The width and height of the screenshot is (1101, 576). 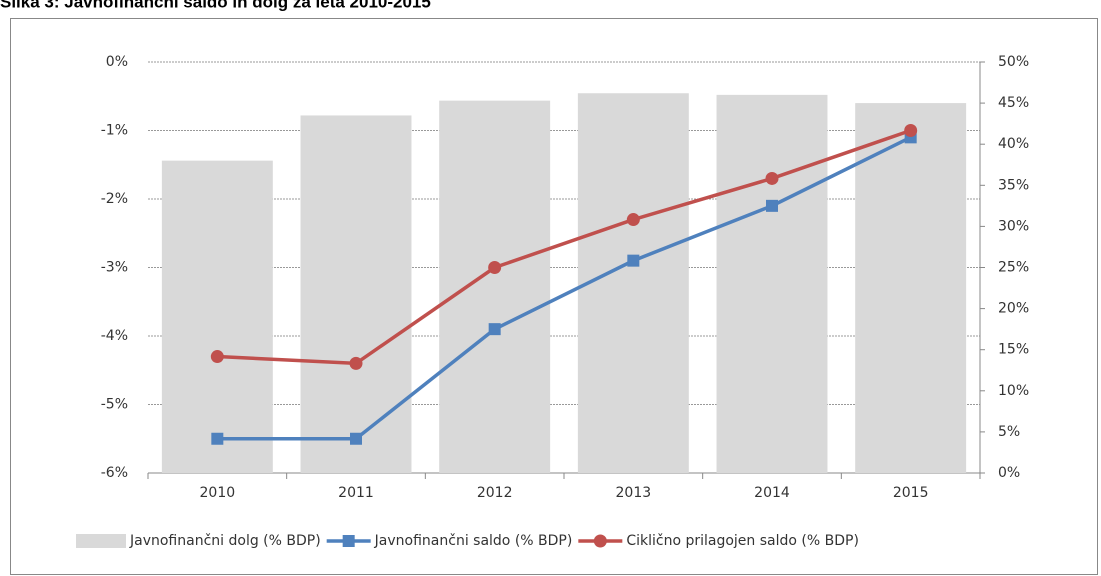 I want to click on y2-tick-label: 10%, so click(x=1013, y=391).